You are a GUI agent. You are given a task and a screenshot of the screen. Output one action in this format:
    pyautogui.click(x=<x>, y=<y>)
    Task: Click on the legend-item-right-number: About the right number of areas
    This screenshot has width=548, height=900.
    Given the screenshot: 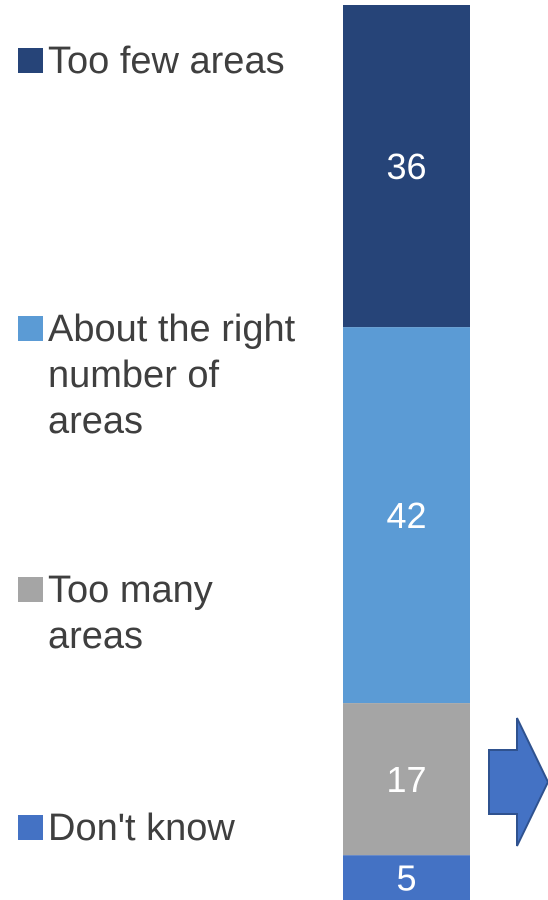 What is the action you would take?
    pyautogui.click(x=158, y=375)
    